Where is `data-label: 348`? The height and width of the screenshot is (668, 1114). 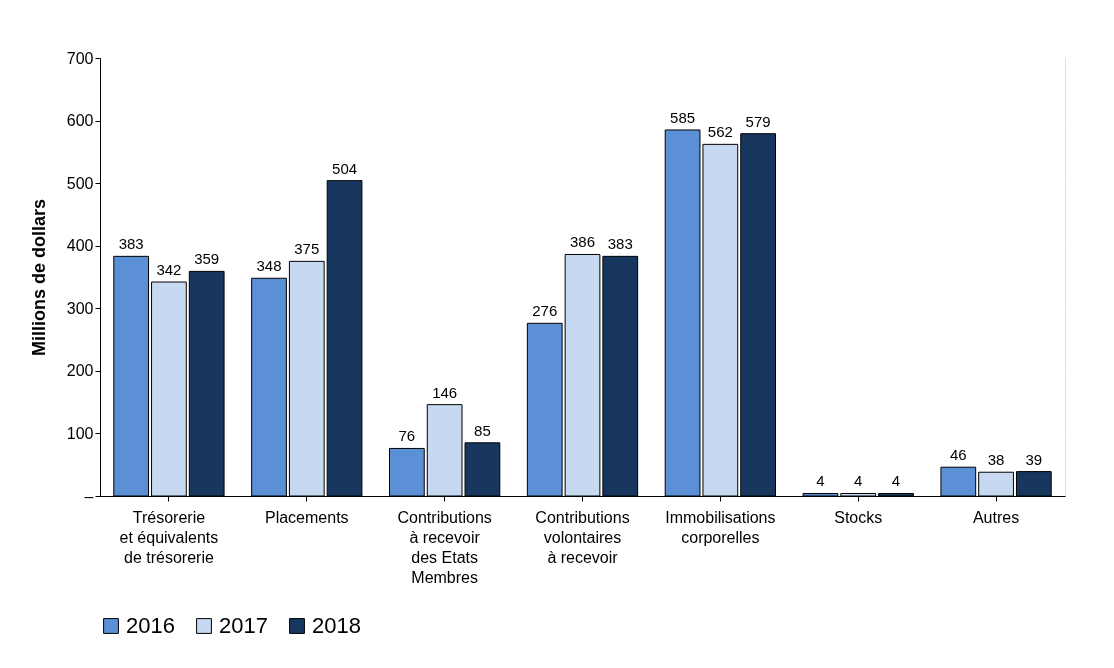
data-label: 348 is located at coordinates (269, 266).